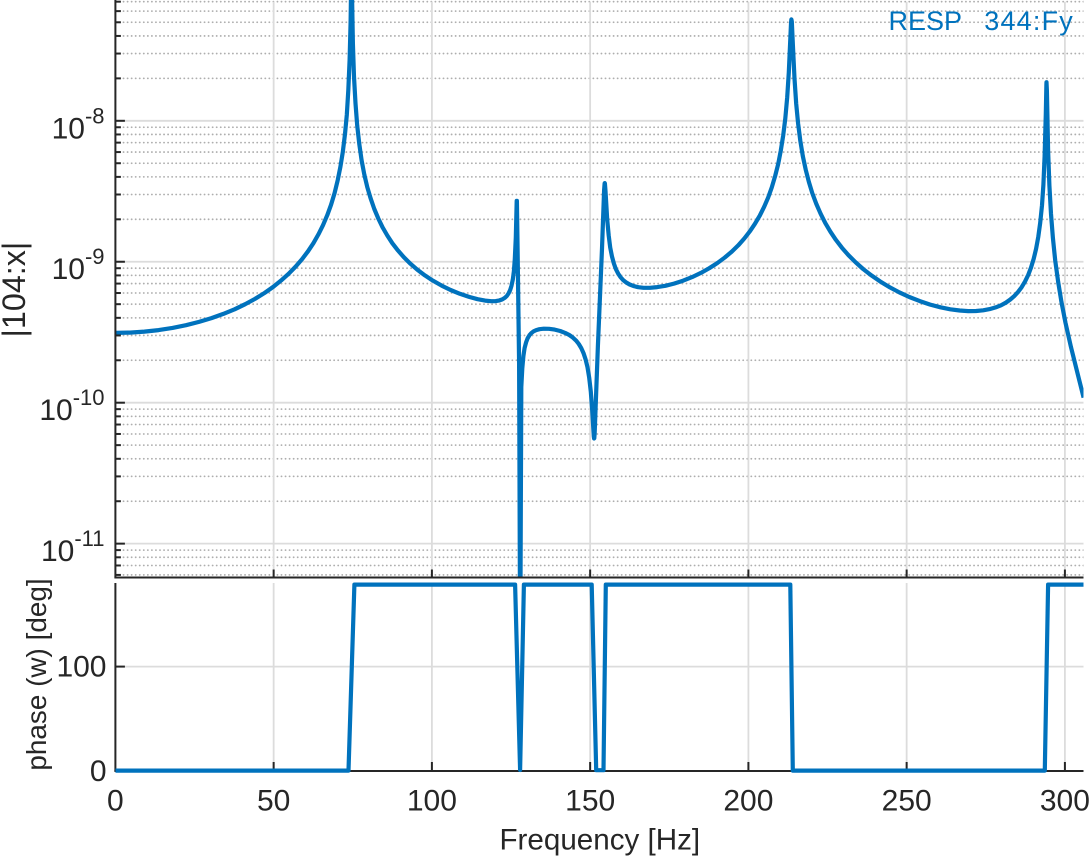 The width and height of the screenshot is (1089, 857). What do you see at coordinates (273, 801) in the screenshot?
I see `svg-text: 50` at bounding box center [273, 801].